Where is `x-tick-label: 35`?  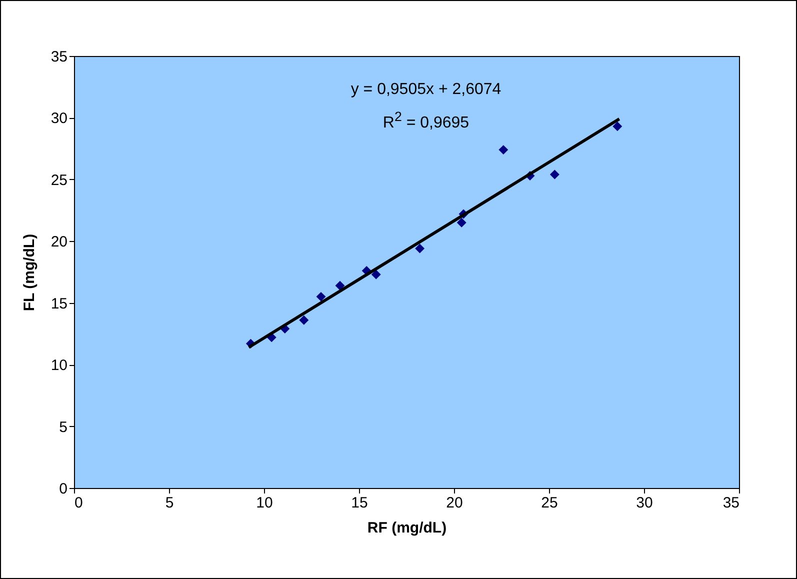 x-tick-label: 35 is located at coordinates (731, 503).